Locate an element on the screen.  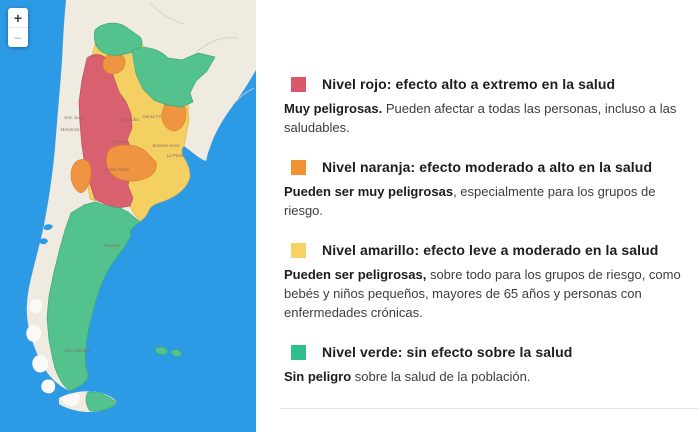
region-orange-central is located at coordinates (131, 163).